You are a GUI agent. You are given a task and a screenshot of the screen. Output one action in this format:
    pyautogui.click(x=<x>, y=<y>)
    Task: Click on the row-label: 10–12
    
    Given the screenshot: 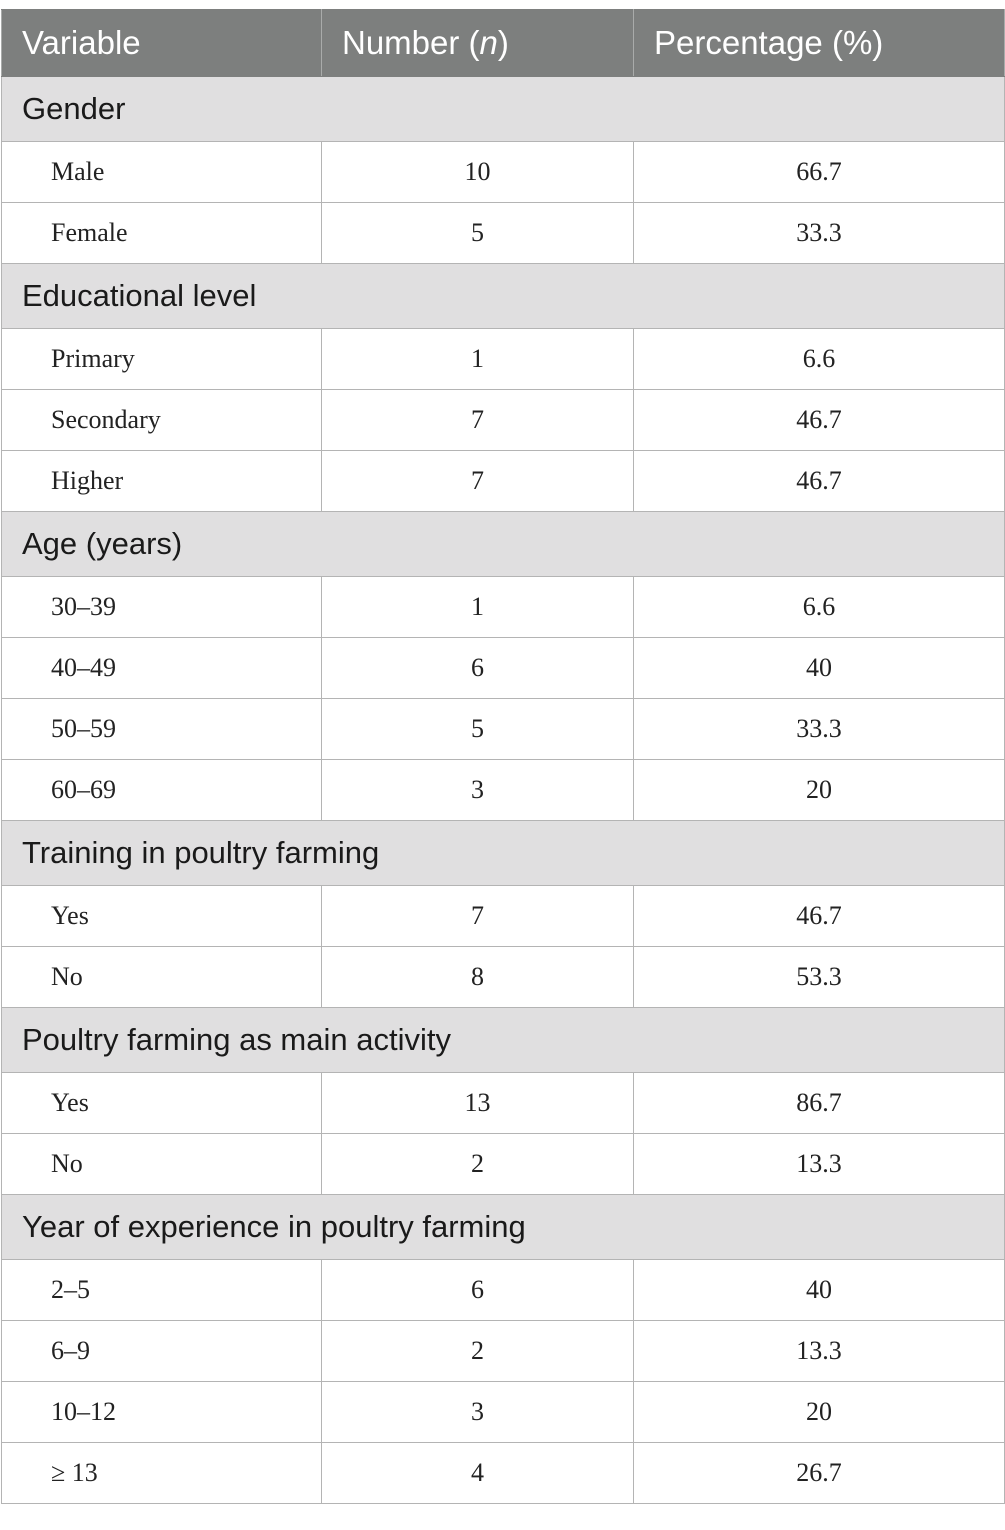 What is the action you would take?
    pyautogui.click(x=161, y=1412)
    